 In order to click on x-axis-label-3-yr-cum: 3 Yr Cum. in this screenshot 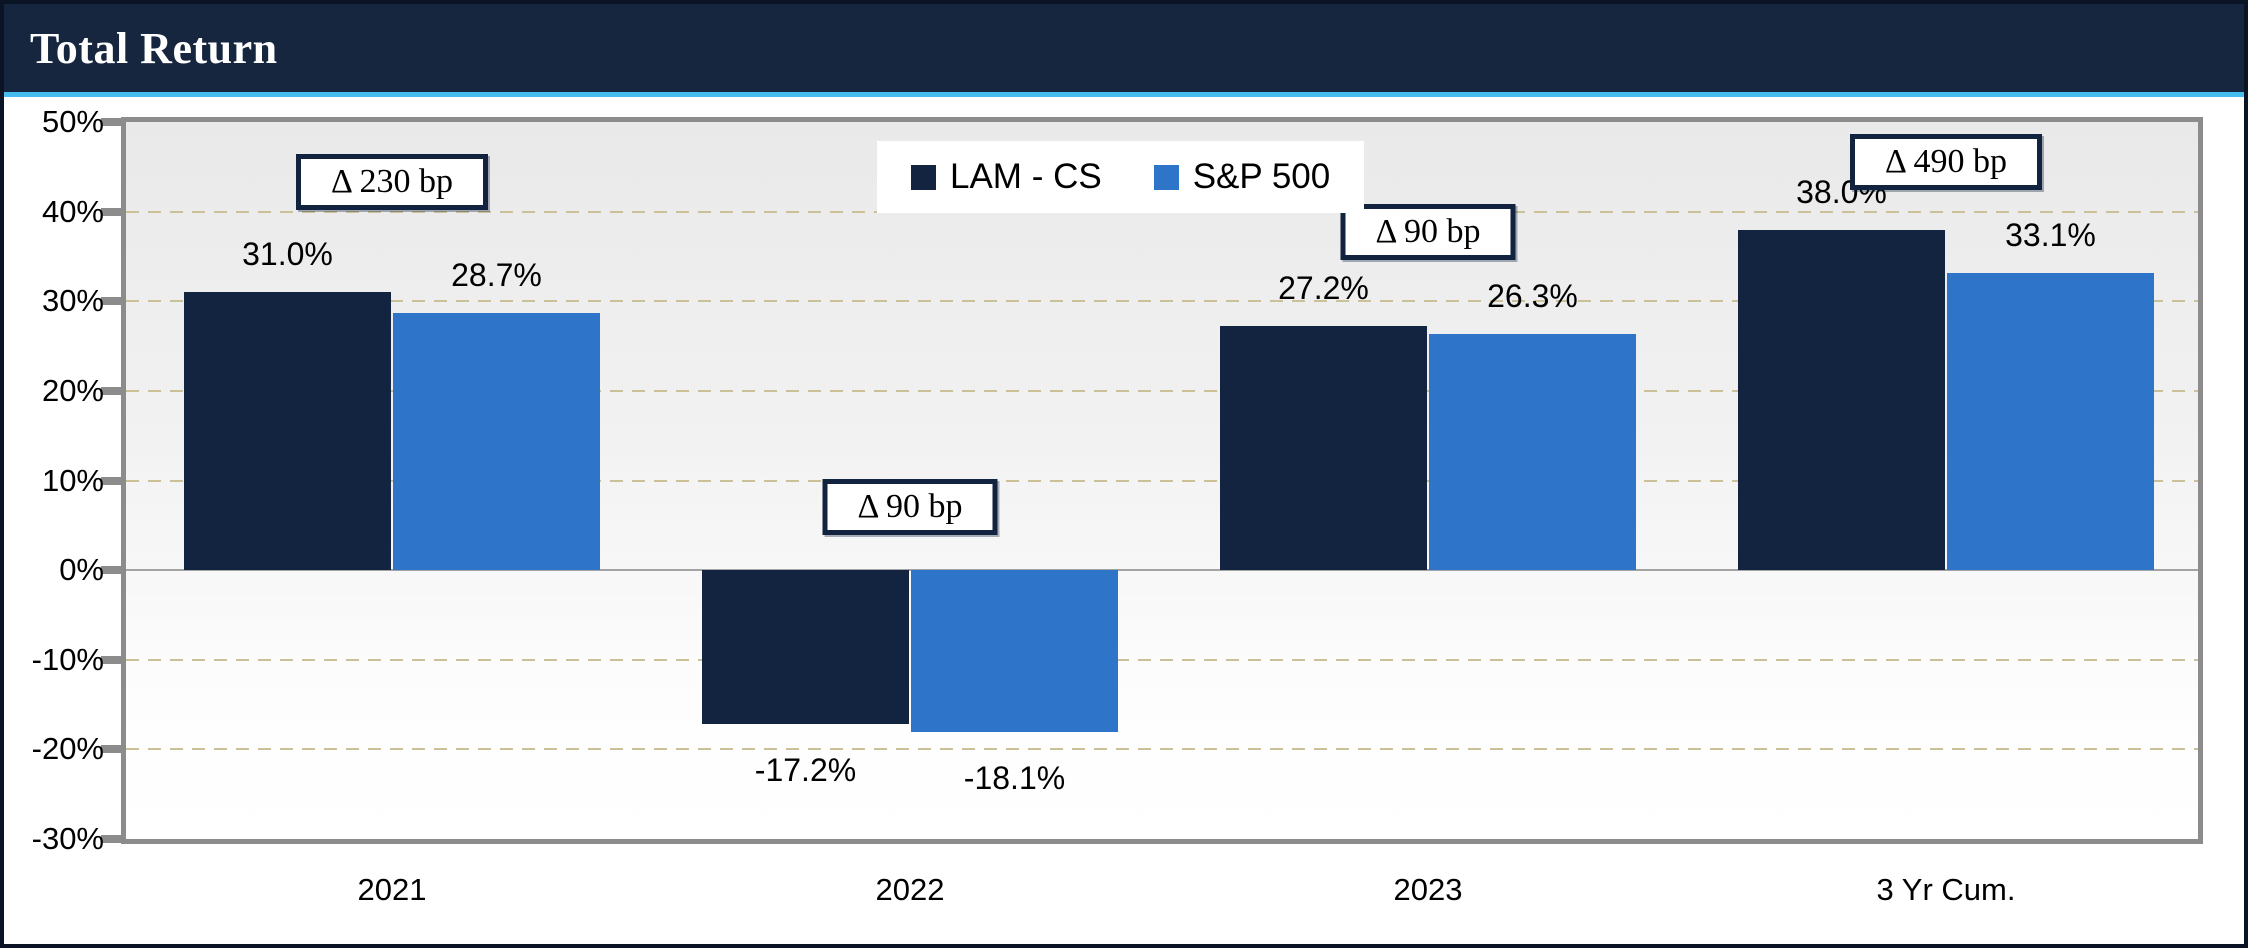, I will do `click(1946, 889)`.